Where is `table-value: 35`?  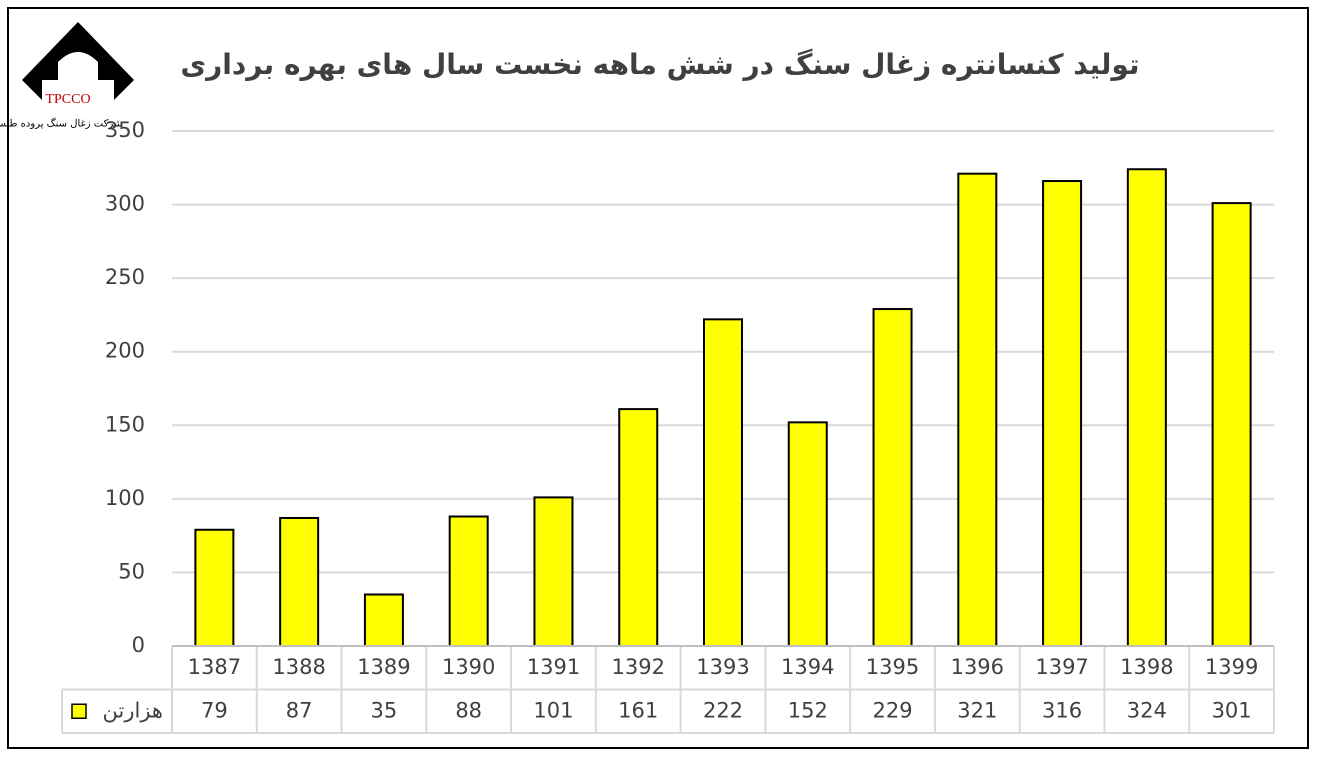 table-value: 35 is located at coordinates (384, 710).